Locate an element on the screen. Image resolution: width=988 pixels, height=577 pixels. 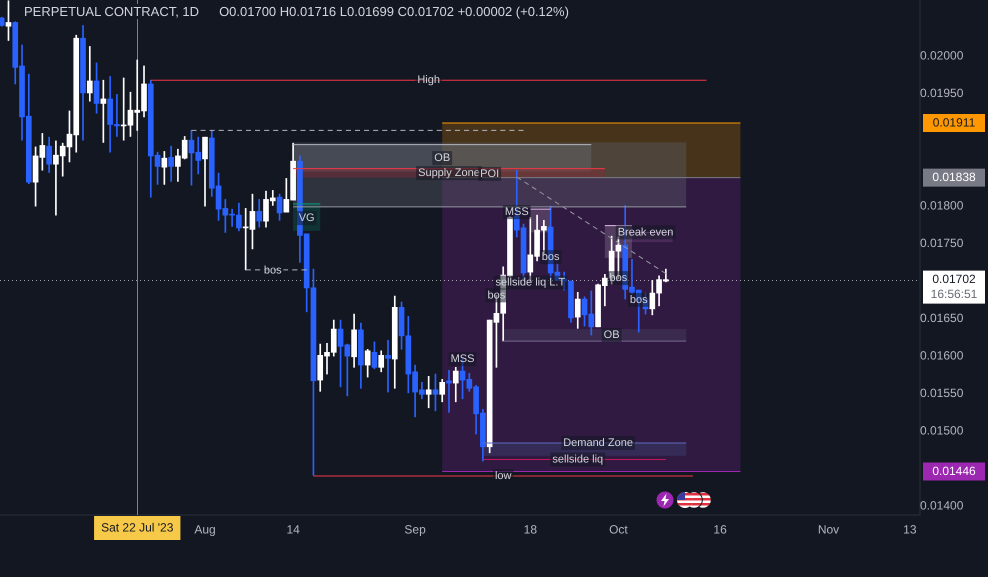
y-tick-label: 0.02000 is located at coordinates (942, 55).